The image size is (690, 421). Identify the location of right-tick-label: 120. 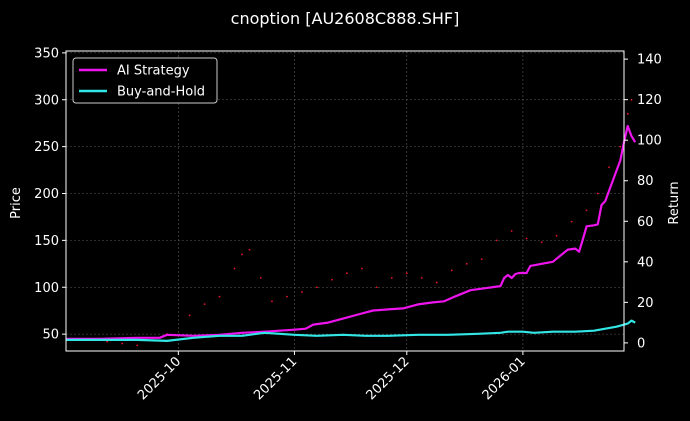
(649, 100).